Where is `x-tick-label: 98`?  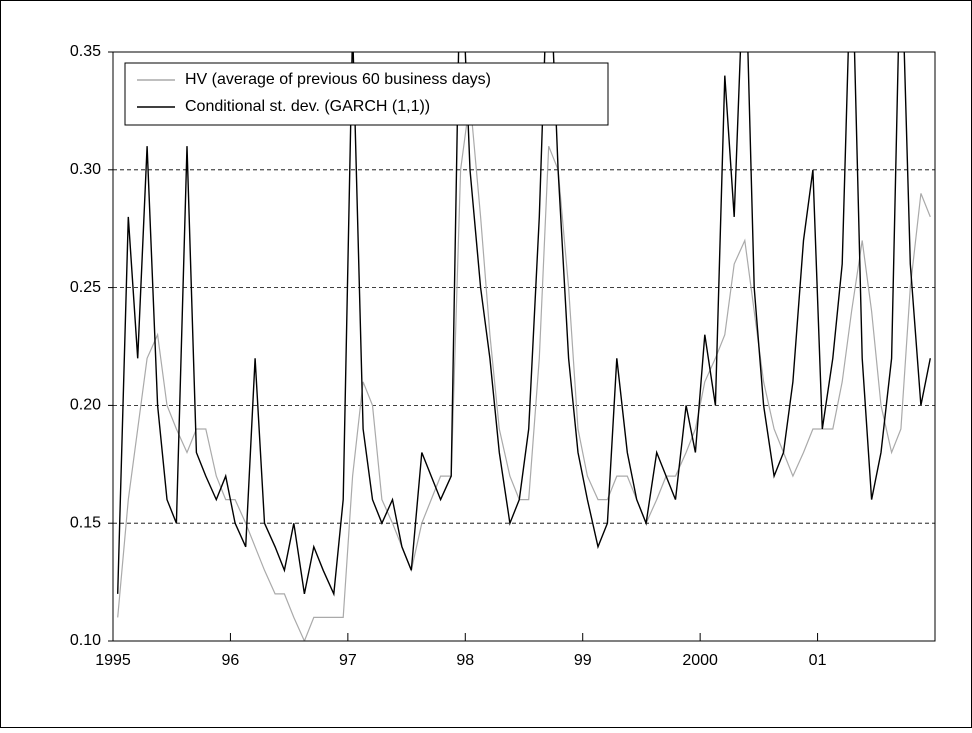 x-tick-label: 98 is located at coordinates (465, 660).